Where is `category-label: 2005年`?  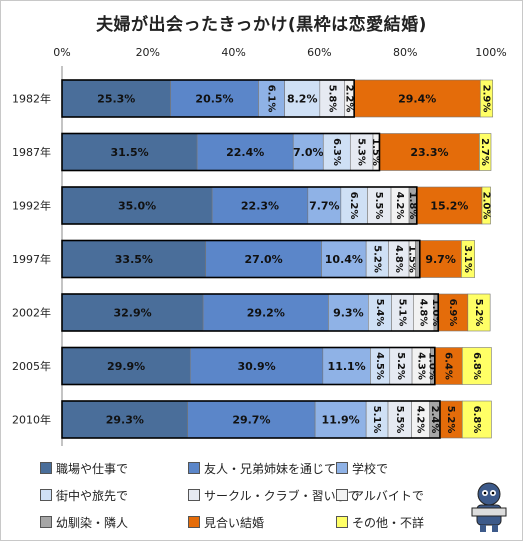 category-label: 2005年 is located at coordinates (31, 366).